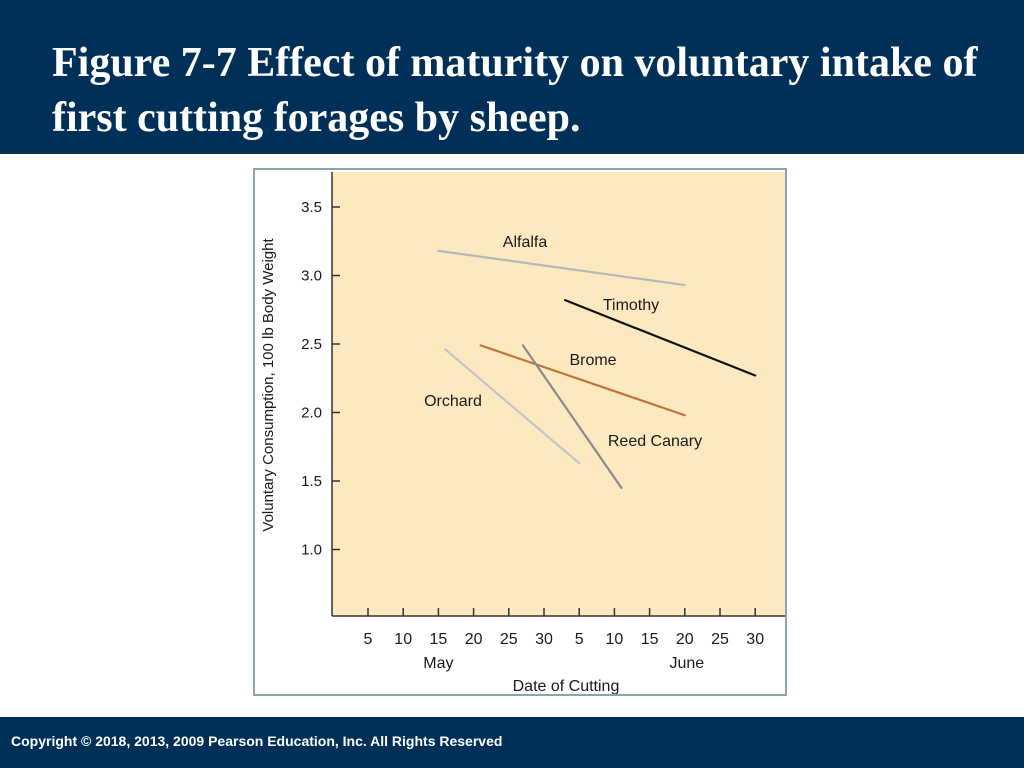 This screenshot has height=768, width=1024. What do you see at coordinates (438, 663) in the screenshot?
I see `x-month-label-may: May` at bounding box center [438, 663].